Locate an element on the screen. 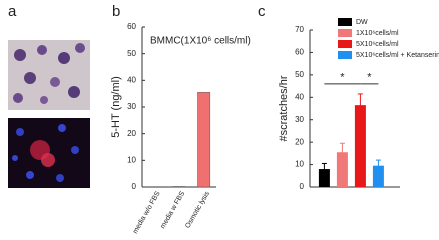 The image size is (439, 240). panel-label: a is located at coordinates (12, 11).